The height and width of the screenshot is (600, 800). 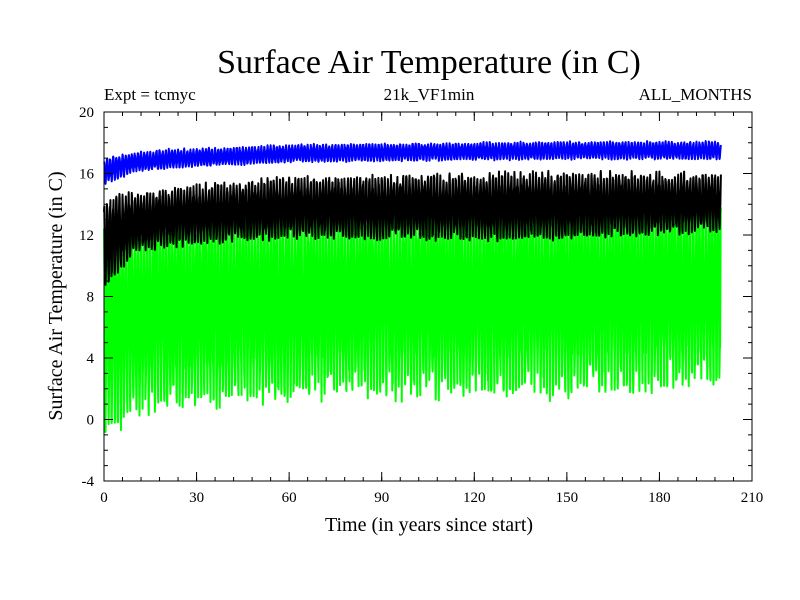 I want to click on y-tick-label: 0, so click(x=91, y=421).